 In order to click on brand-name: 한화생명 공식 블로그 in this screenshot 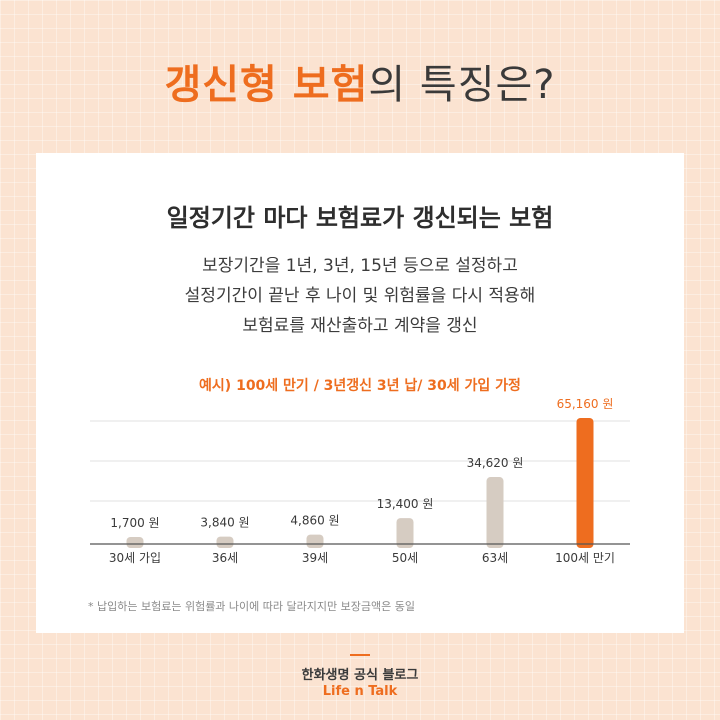, I will do `click(360, 675)`.